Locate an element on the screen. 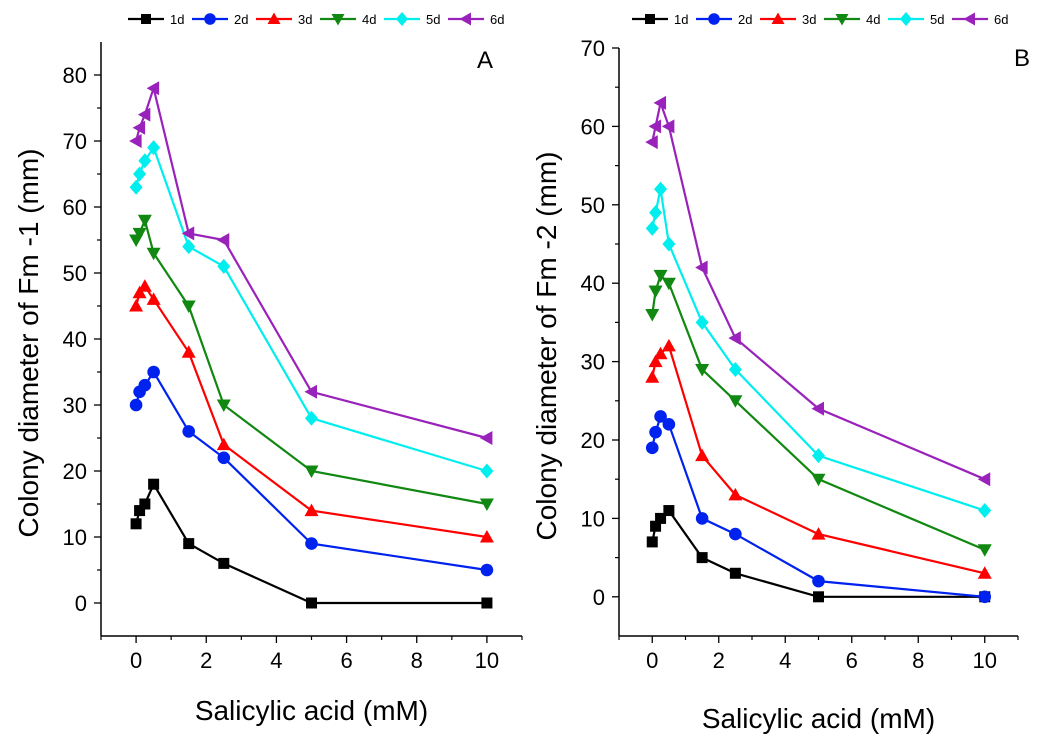 The height and width of the screenshot is (738, 1038). legend-label: 6d is located at coordinates (497, 19).